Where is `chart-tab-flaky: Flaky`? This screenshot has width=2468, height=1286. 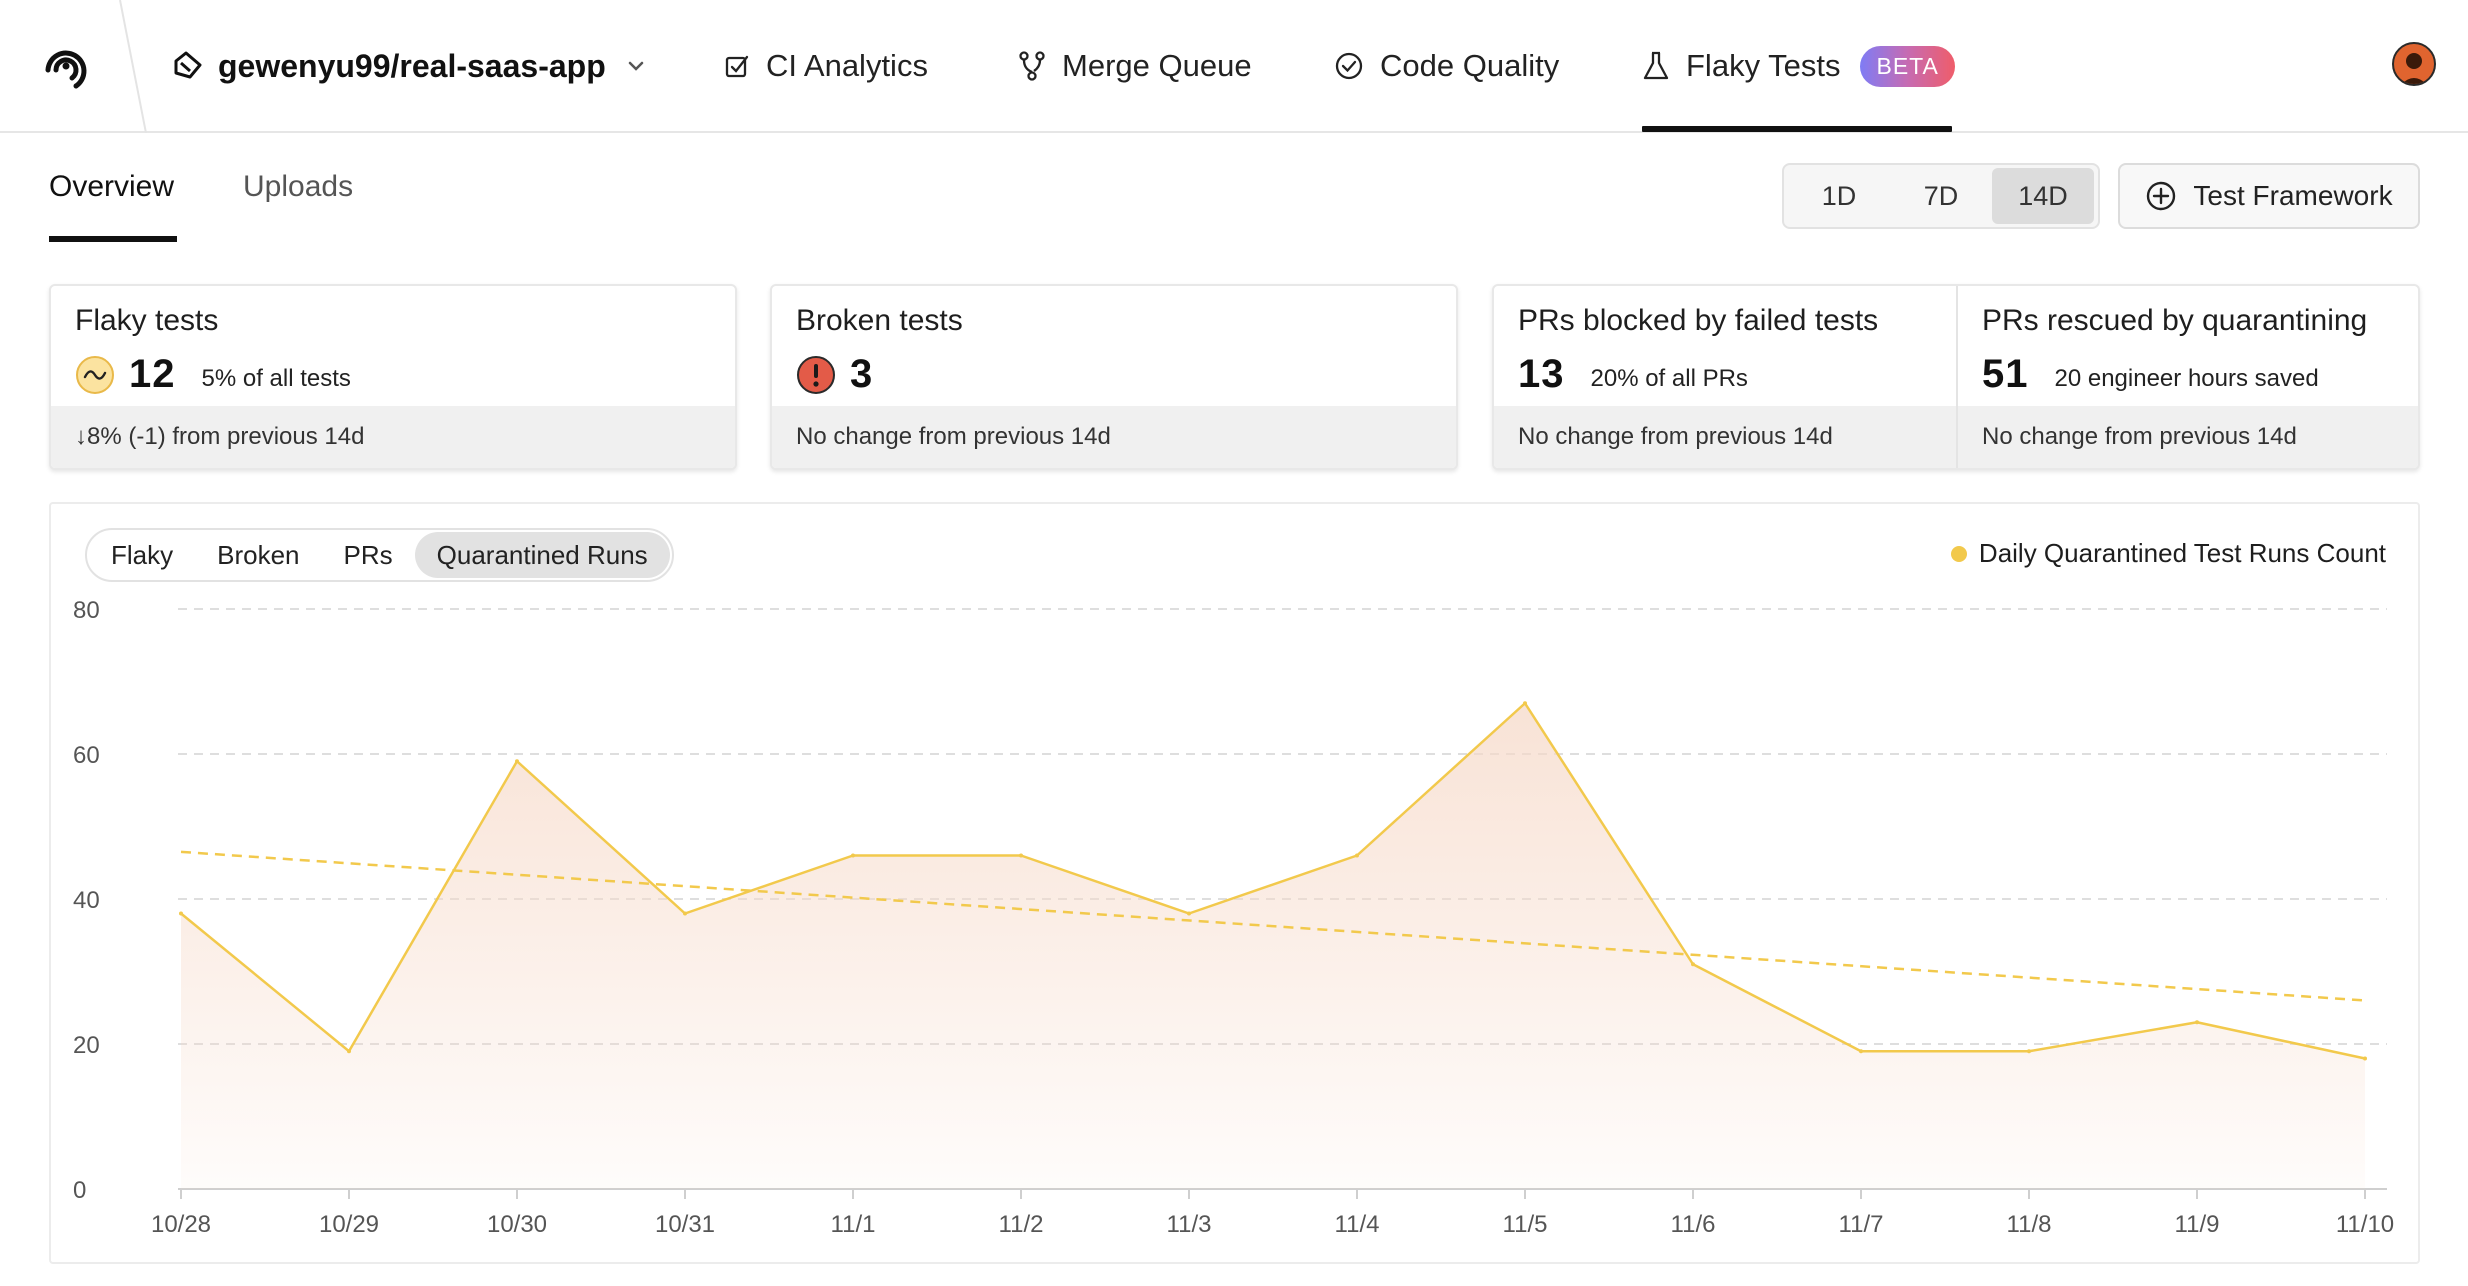 chart-tab-flaky: Flaky is located at coordinates (142, 554).